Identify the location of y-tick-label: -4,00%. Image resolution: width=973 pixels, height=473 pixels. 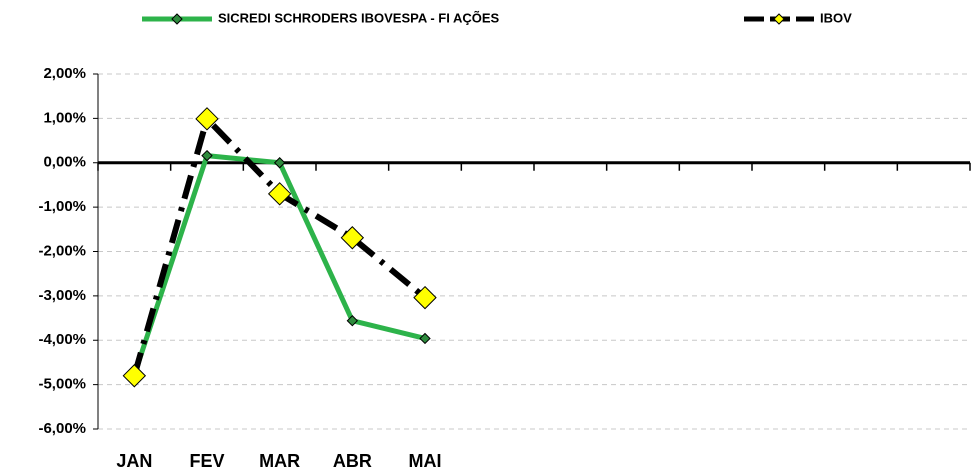
(62, 339).